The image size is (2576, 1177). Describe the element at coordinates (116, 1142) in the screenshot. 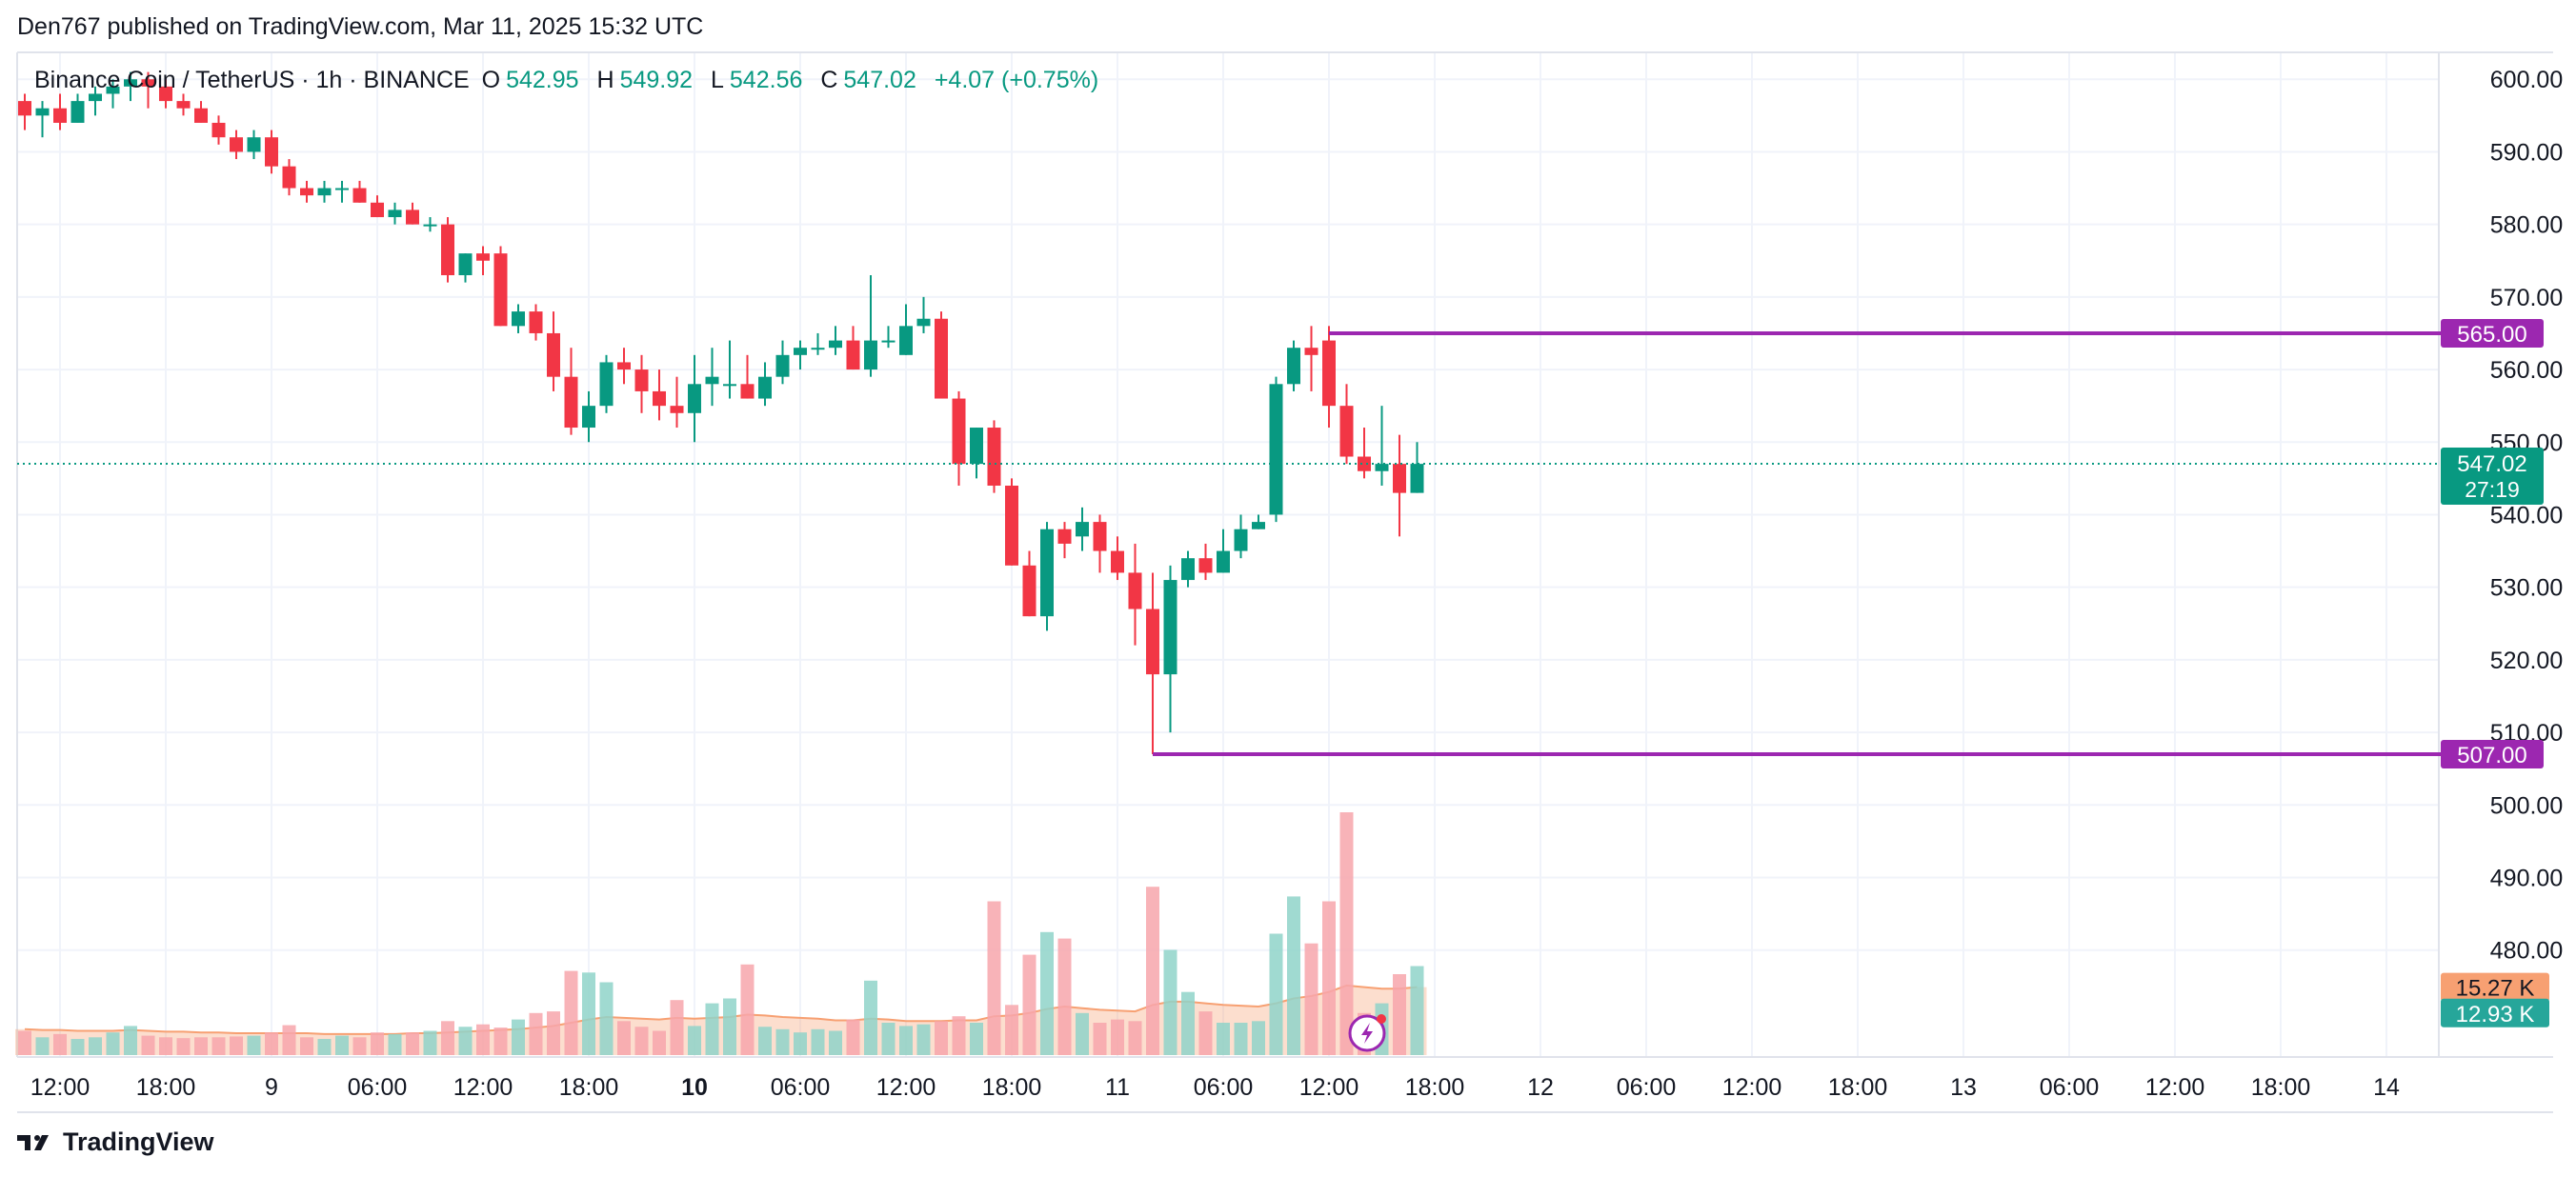

I see `tradingview-footer: TradingView` at that location.